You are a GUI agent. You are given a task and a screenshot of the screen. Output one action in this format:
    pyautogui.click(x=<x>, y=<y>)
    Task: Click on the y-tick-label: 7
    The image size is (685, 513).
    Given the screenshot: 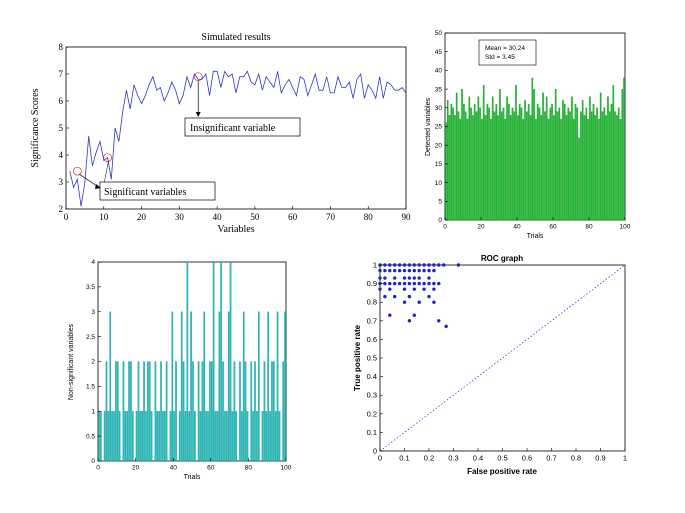 What is the action you would take?
    pyautogui.click(x=61, y=74)
    